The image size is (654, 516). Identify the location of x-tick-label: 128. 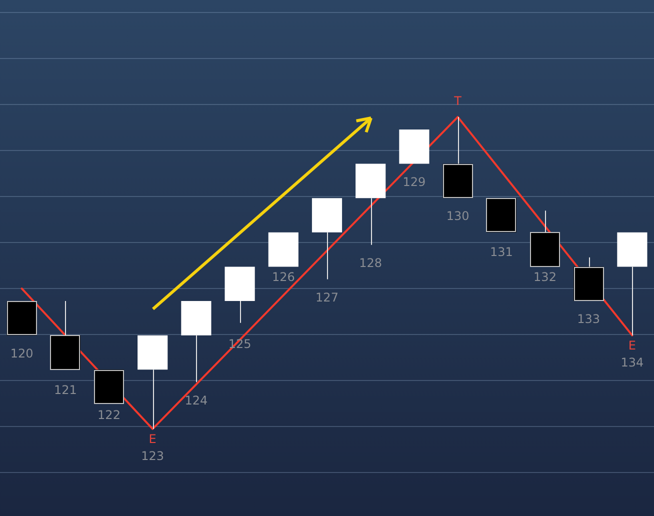
(370, 263).